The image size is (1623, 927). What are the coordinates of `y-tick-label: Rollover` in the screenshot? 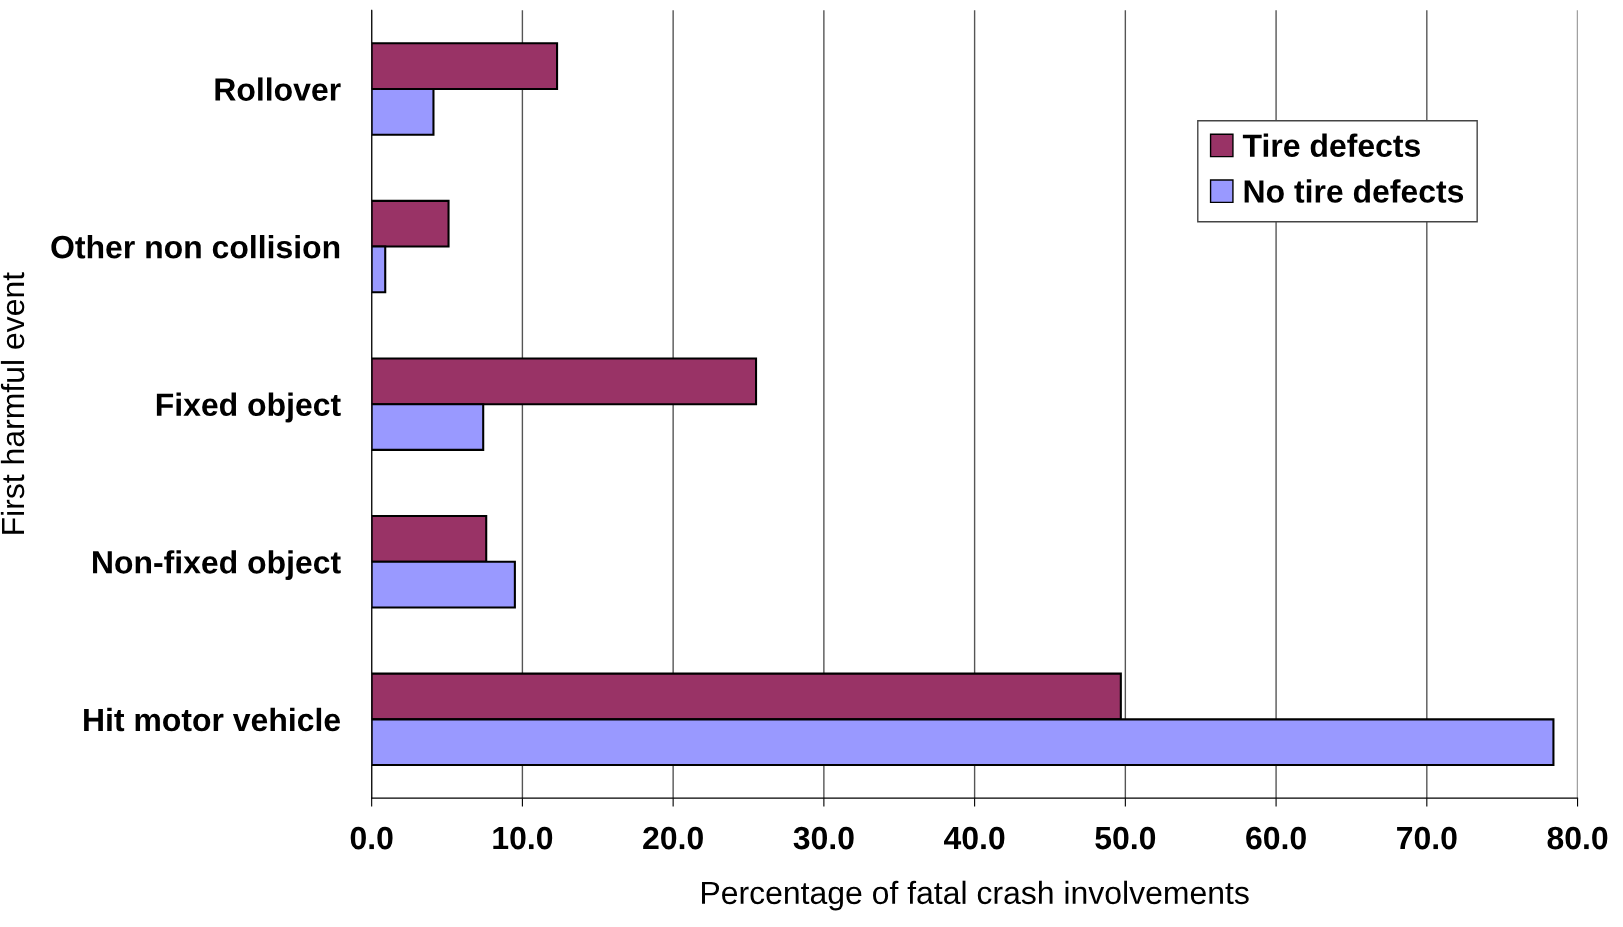 It's located at (278, 89).